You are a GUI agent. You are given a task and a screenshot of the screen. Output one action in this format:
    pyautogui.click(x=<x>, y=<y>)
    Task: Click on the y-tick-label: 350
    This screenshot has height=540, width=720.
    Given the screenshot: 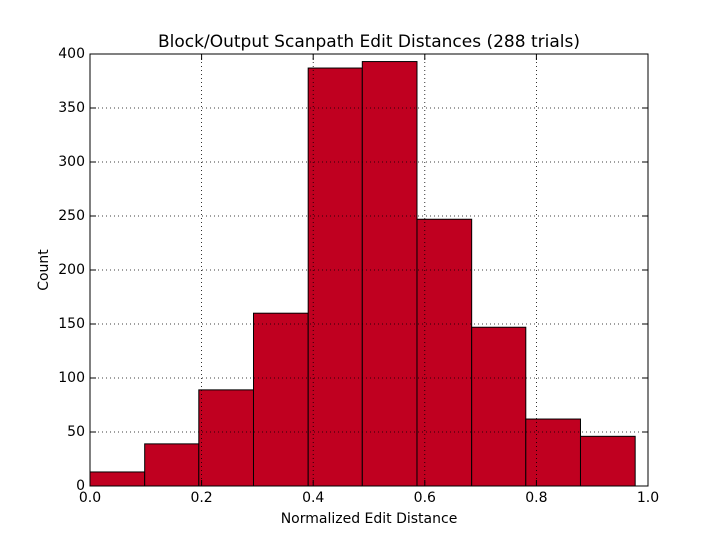 What is the action you would take?
    pyautogui.click(x=71, y=108)
    